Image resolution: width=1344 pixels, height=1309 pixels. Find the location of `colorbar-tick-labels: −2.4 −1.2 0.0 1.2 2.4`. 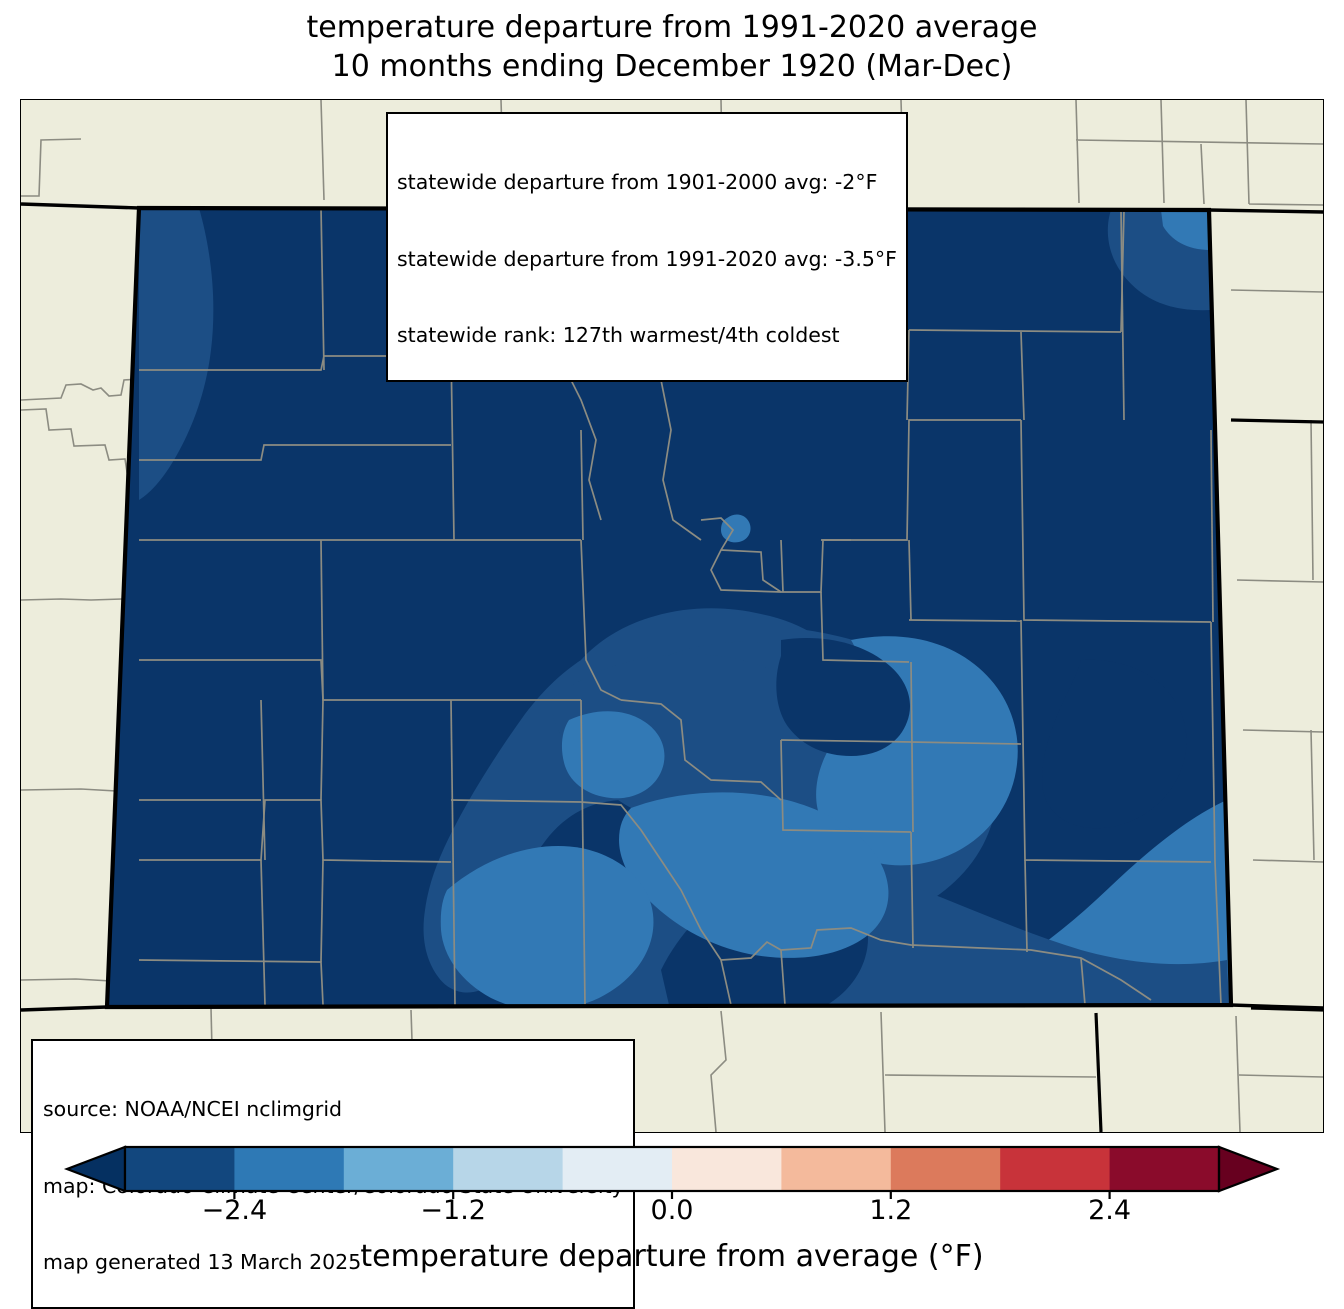

colorbar-tick-labels: −2.4 −1.2 0.0 1.2 2.4 is located at coordinates (672, 1215).